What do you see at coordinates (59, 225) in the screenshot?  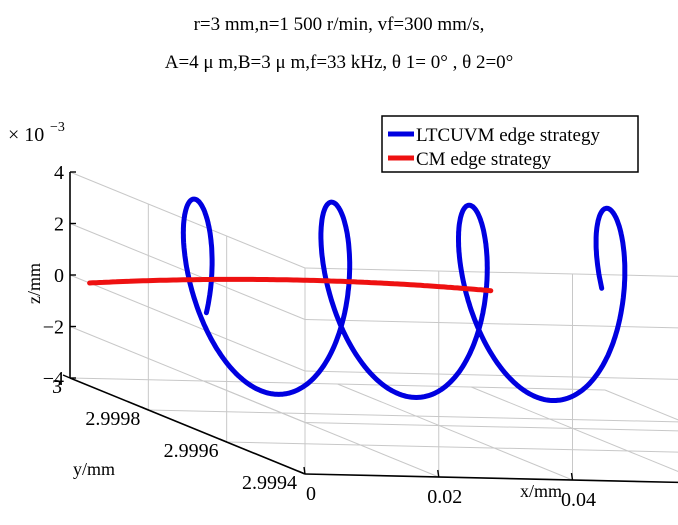 I see `z-tick-label-1: 2` at bounding box center [59, 225].